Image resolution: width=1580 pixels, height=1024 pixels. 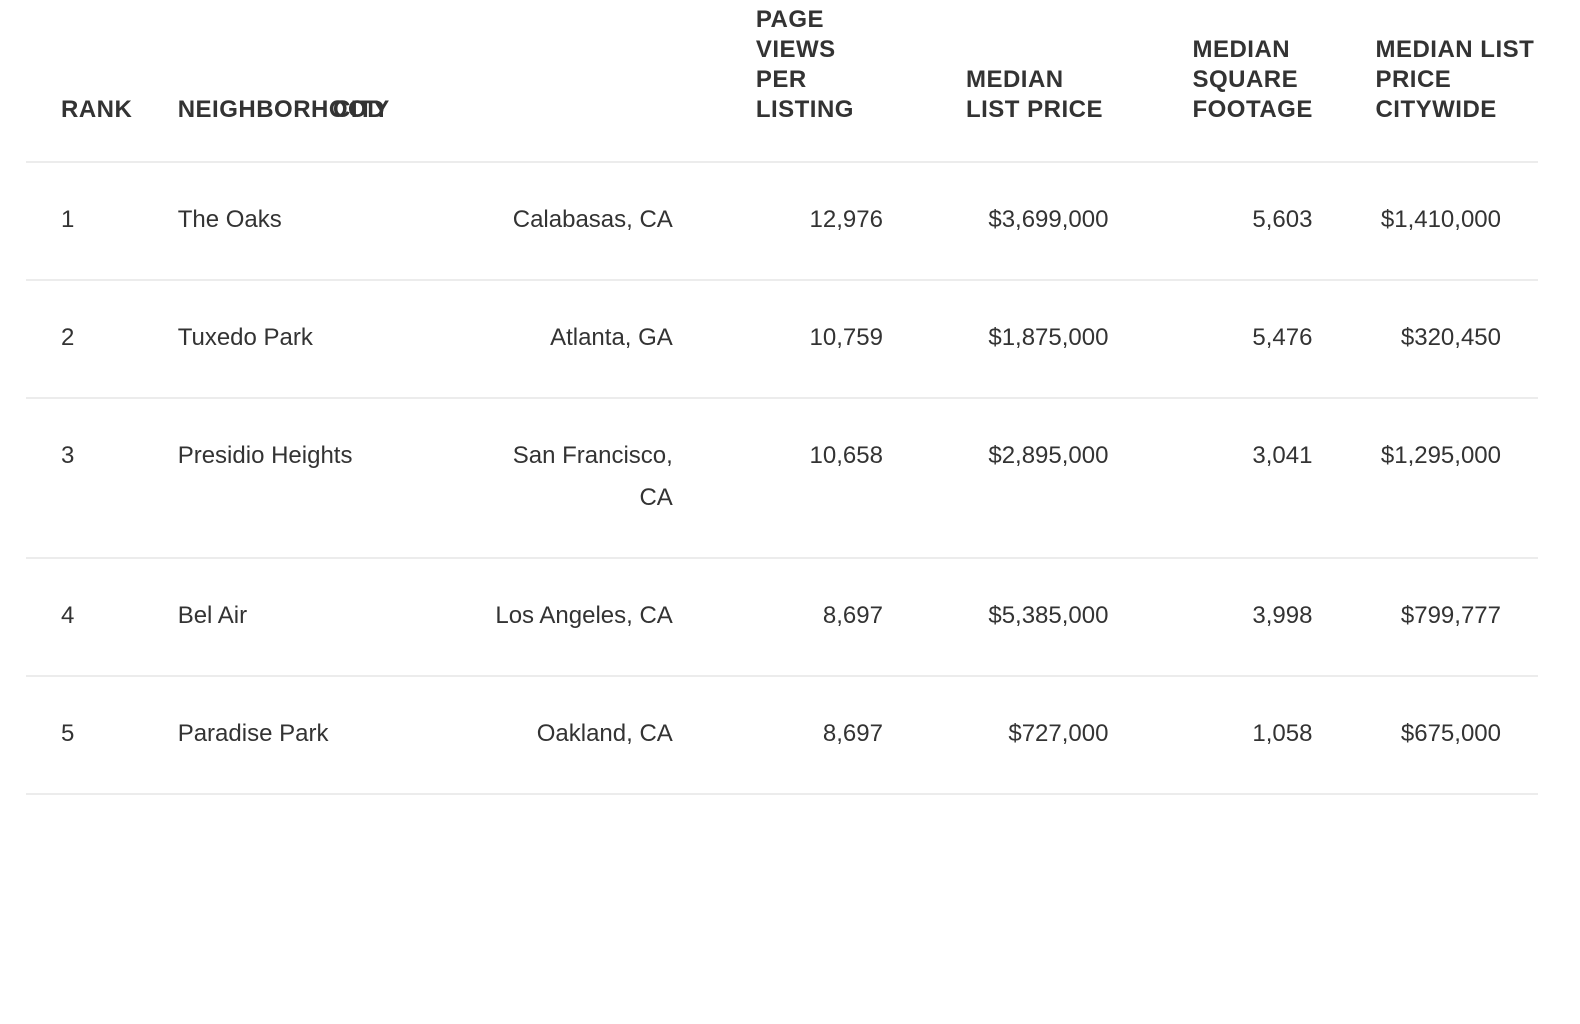 I want to click on header-neighborhood: NEIGHBORHOOD, so click(x=328, y=81).